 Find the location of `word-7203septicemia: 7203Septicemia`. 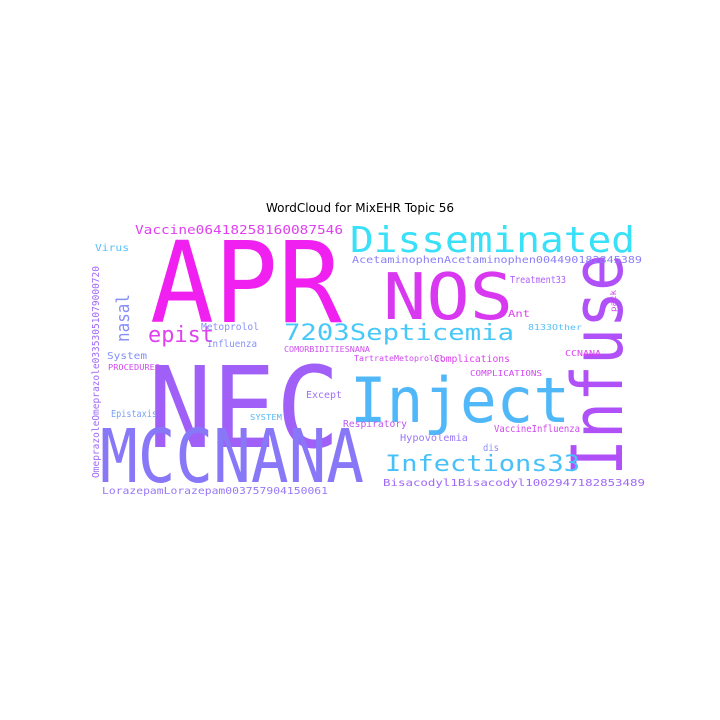

word-7203septicemia: 7203Septicemia is located at coordinates (399, 333).